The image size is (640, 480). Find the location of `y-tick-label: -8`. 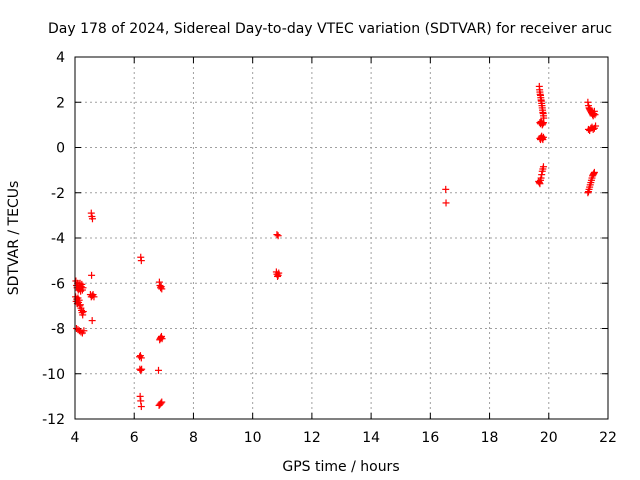

y-tick-label: -8 is located at coordinates (58, 330).